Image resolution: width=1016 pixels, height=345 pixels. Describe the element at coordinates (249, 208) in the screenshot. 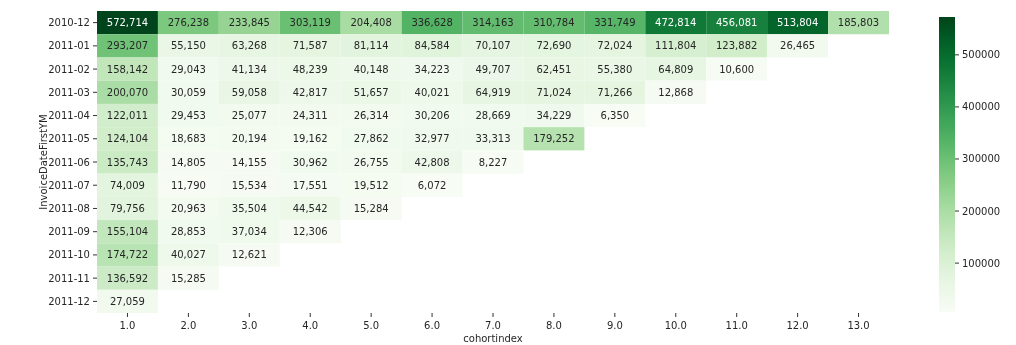

I see `data-label: 35,504` at that location.